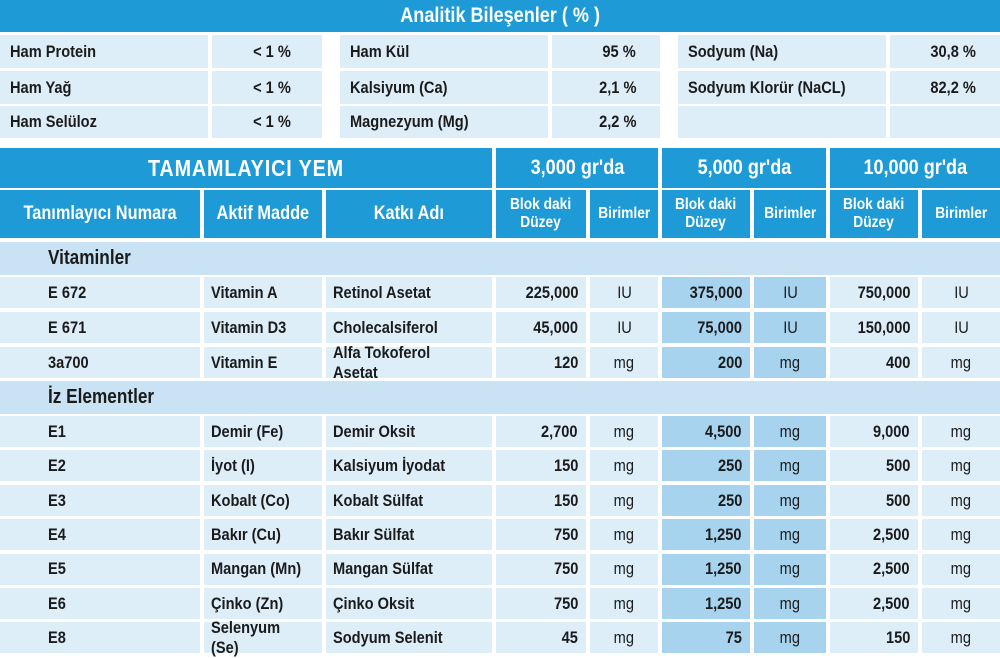 The height and width of the screenshot is (658, 1000). I want to click on table-cell: Mangan Sülfat, so click(409, 569).